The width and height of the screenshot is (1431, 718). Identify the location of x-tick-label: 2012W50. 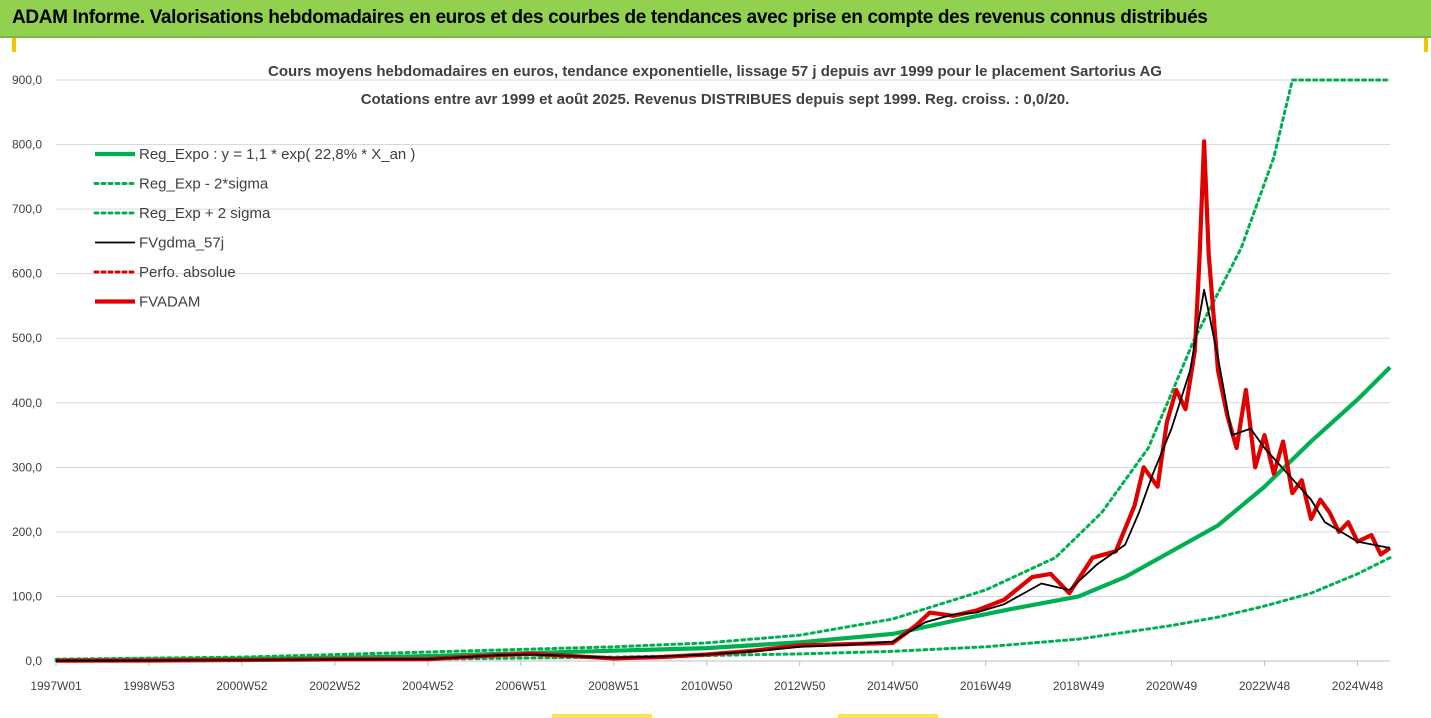
(800, 686).